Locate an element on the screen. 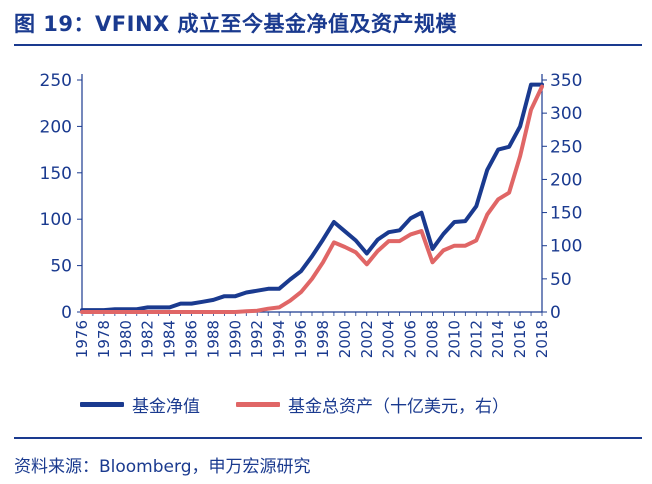 The height and width of the screenshot is (484, 652). x-tick-label: 2016 is located at coordinates (520, 339).